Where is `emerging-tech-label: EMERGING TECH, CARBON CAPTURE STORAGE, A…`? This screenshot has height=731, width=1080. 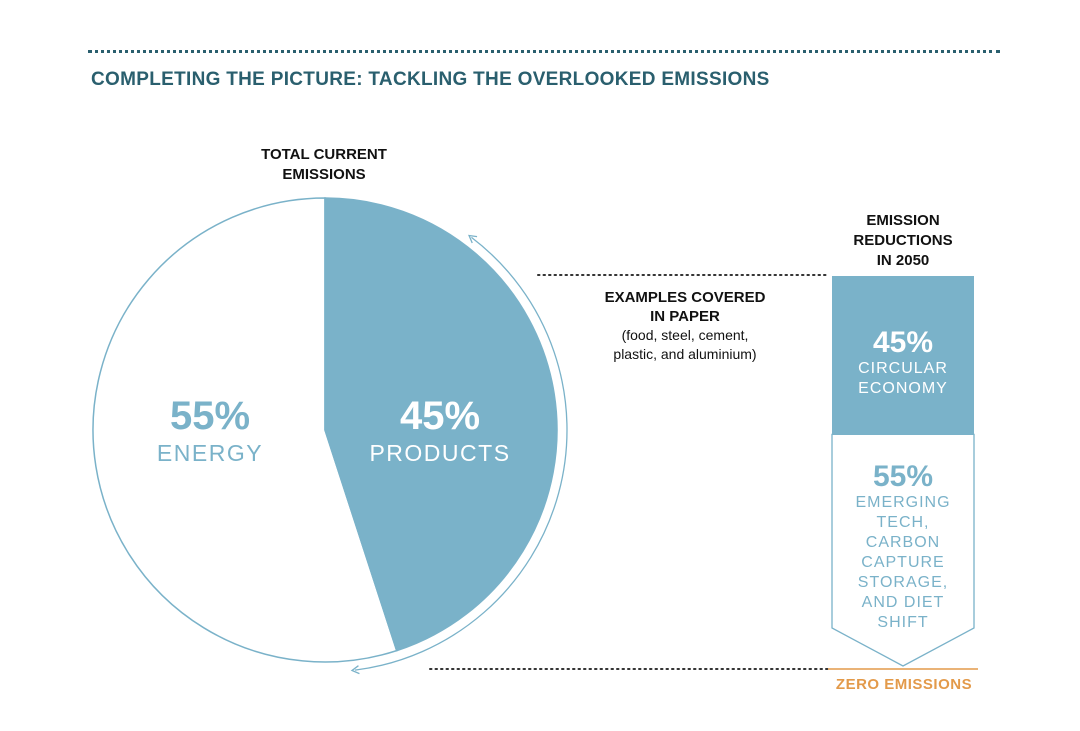 emerging-tech-label: EMERGING TECH, CARBON CAPTURE STORAGE, A… is located at coordinates (903, 562).